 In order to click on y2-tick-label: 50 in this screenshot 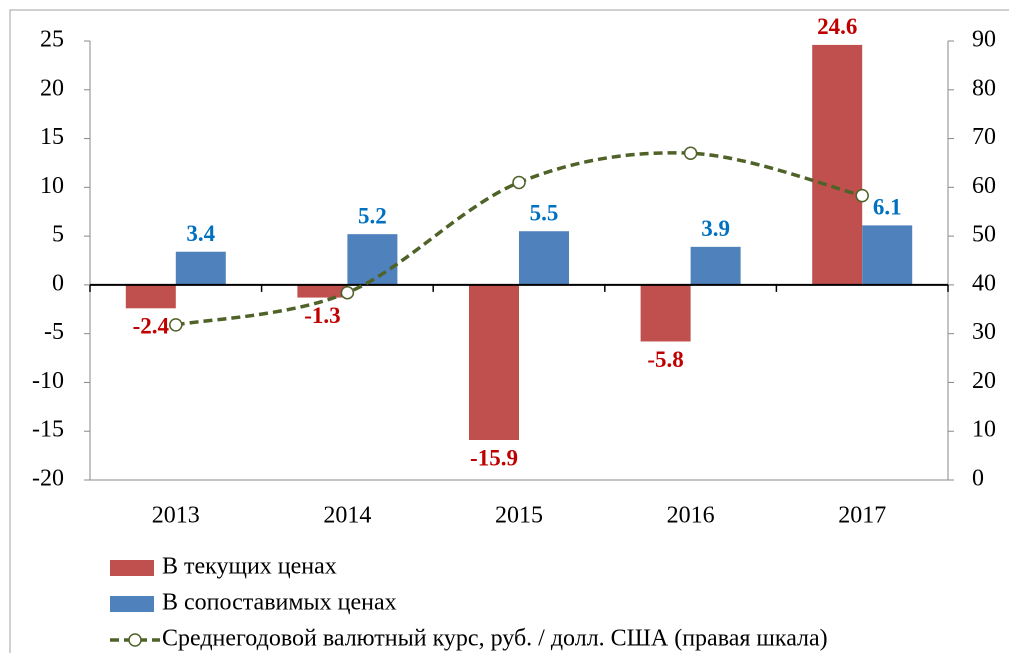, I will do `click(984, 235)`.